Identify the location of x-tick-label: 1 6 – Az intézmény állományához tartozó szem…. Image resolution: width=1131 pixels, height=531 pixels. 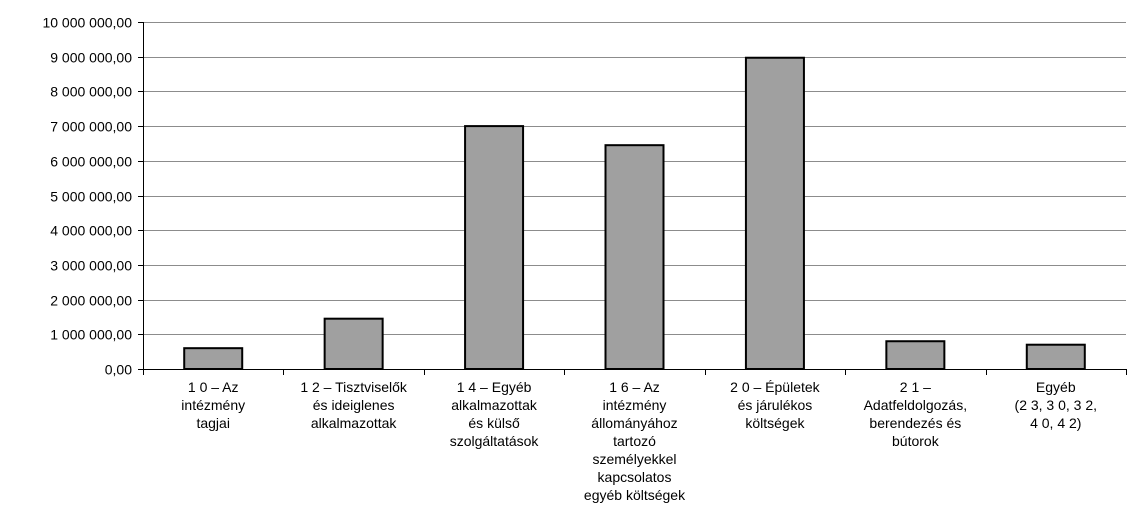
(635, 441).